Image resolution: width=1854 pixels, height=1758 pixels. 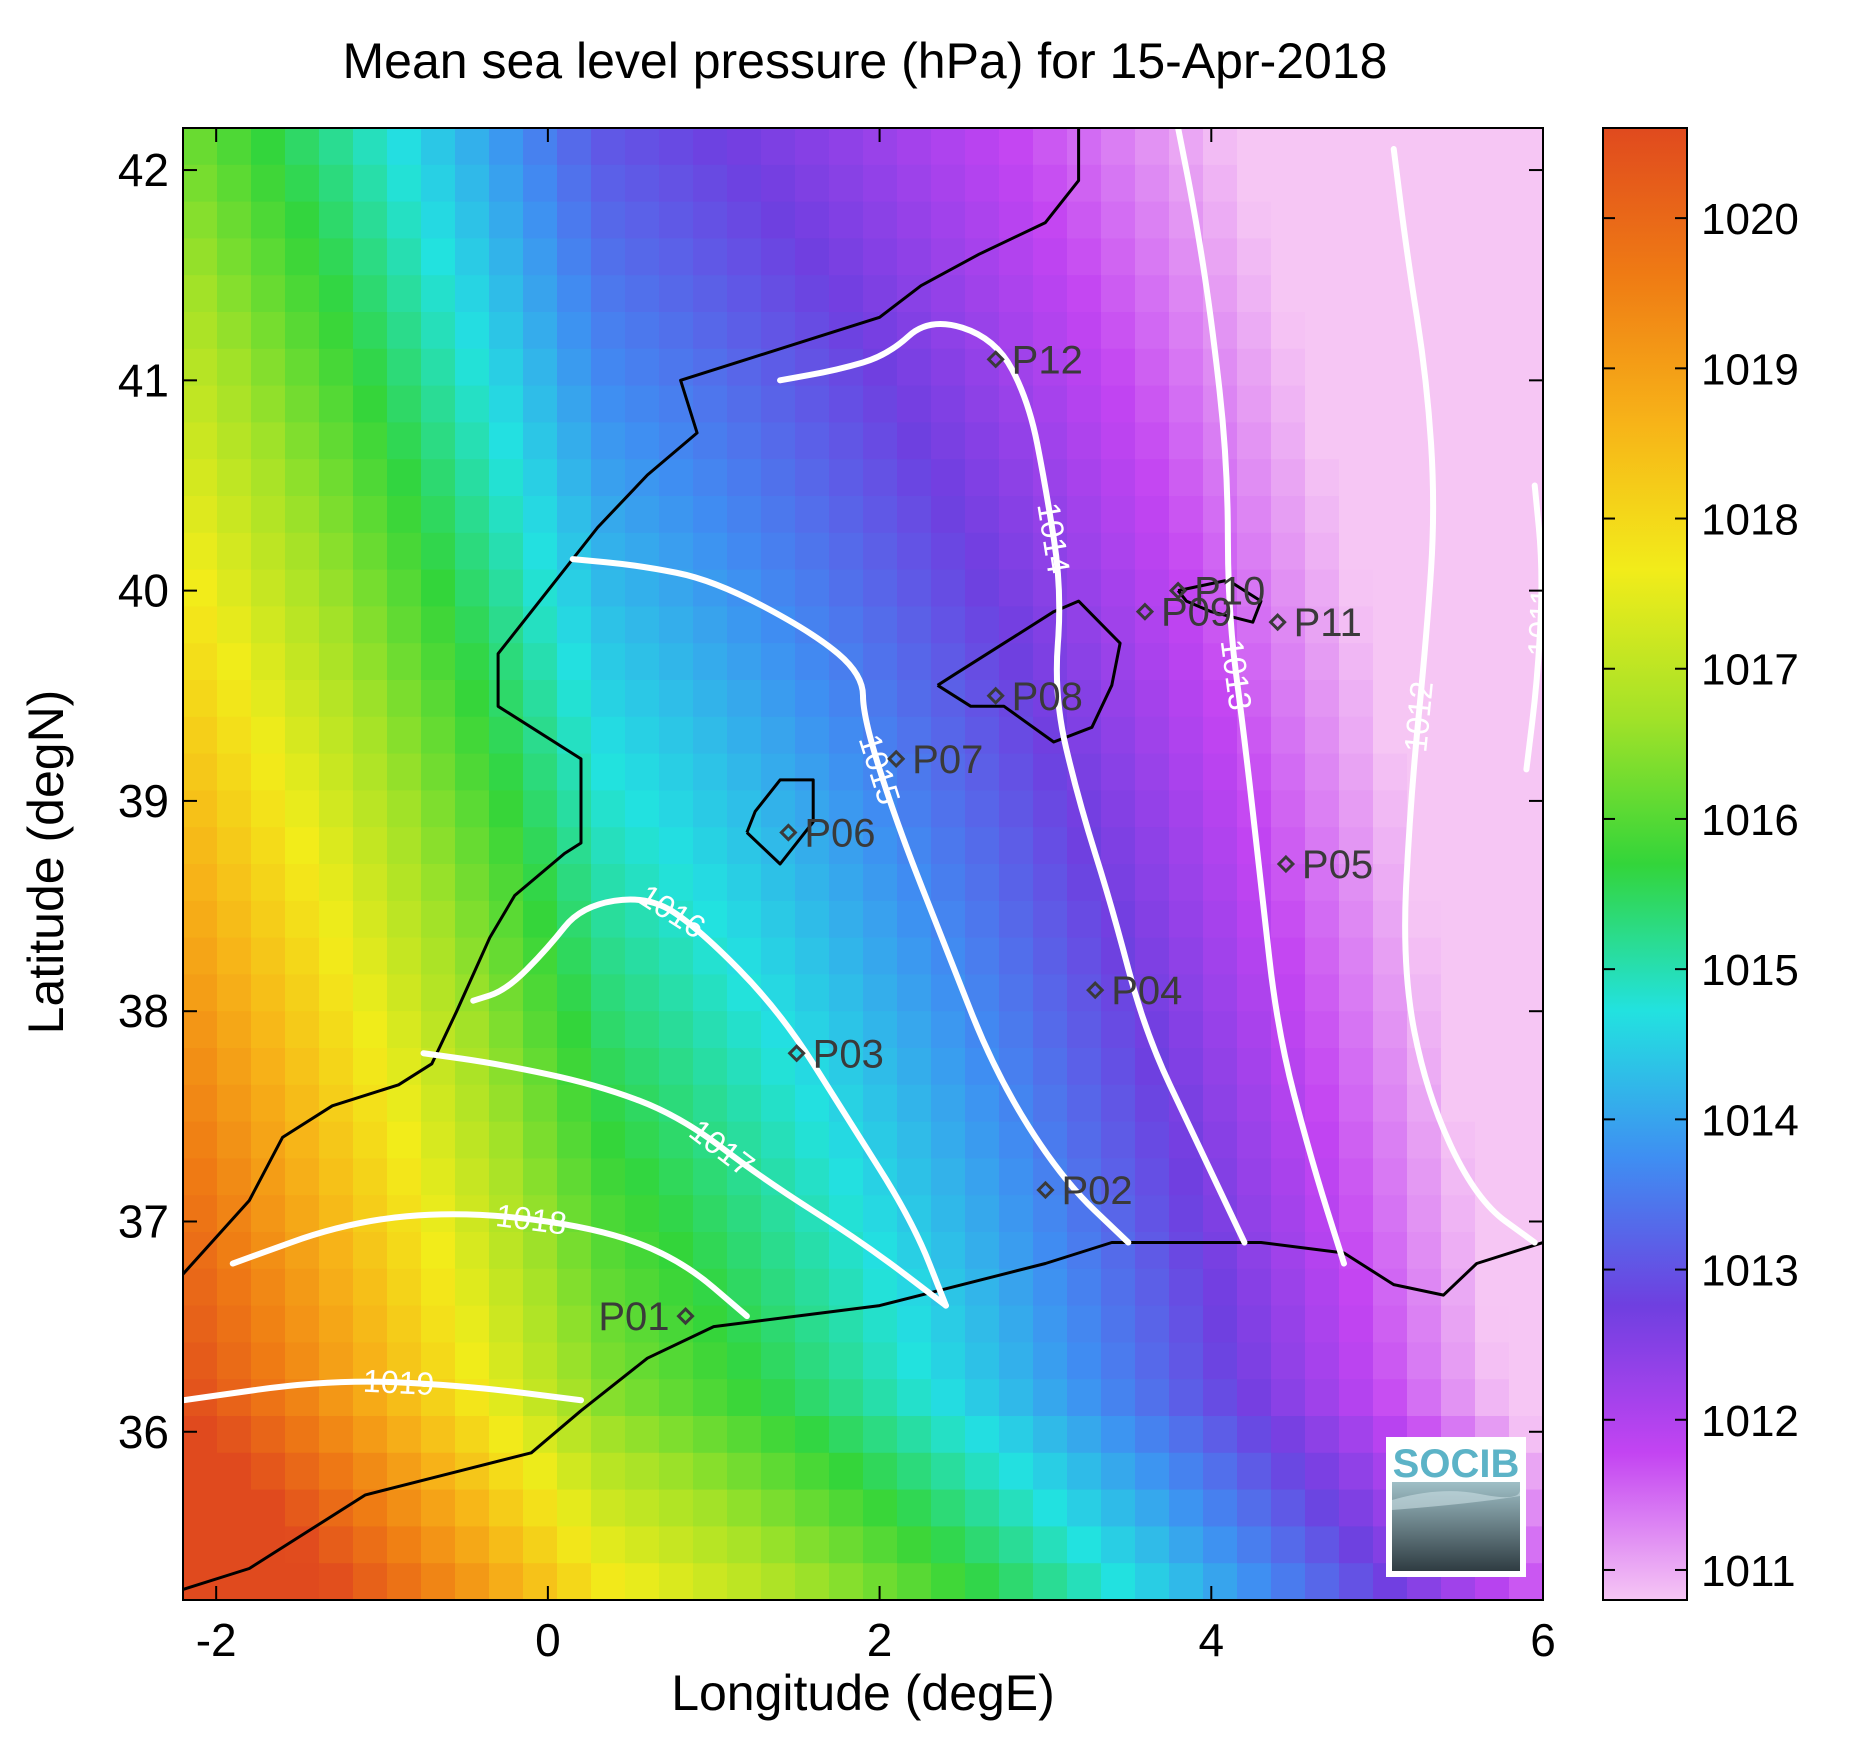 What do you see at coordinates (848, 1054) in the screenshot?
I see `station-label: P03` at bounding box center [848, 1054].